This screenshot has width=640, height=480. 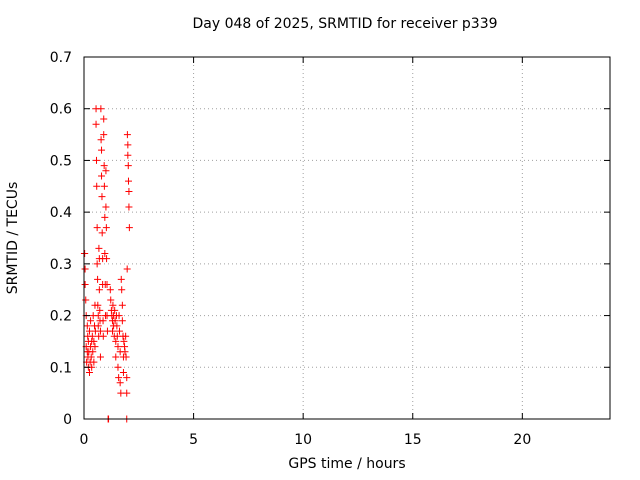 I want to click on x-tick-label: 20, so click(x=522, y=440).